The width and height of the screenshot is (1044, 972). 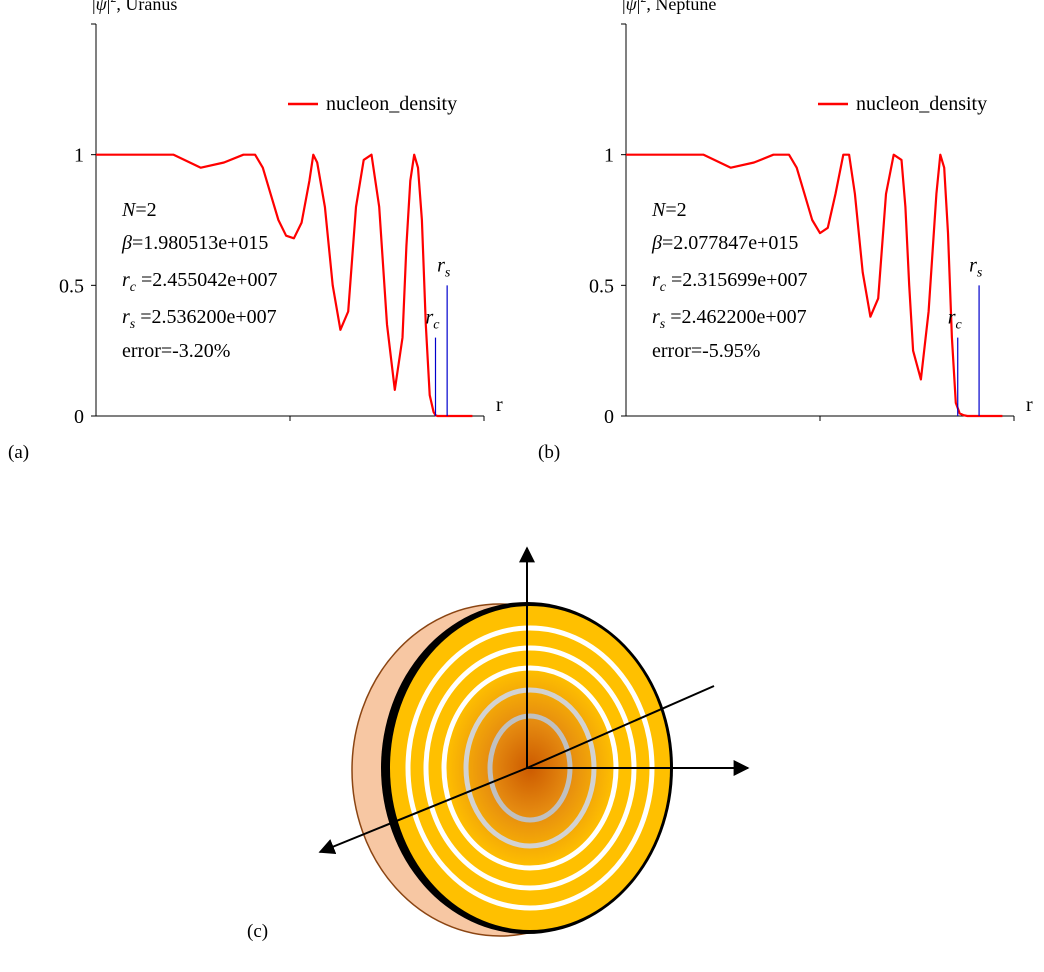 What do you see at coordinates (18, 452) in the screenshot?
I see `panel-label: (a)` at bounding box center [18, 452].